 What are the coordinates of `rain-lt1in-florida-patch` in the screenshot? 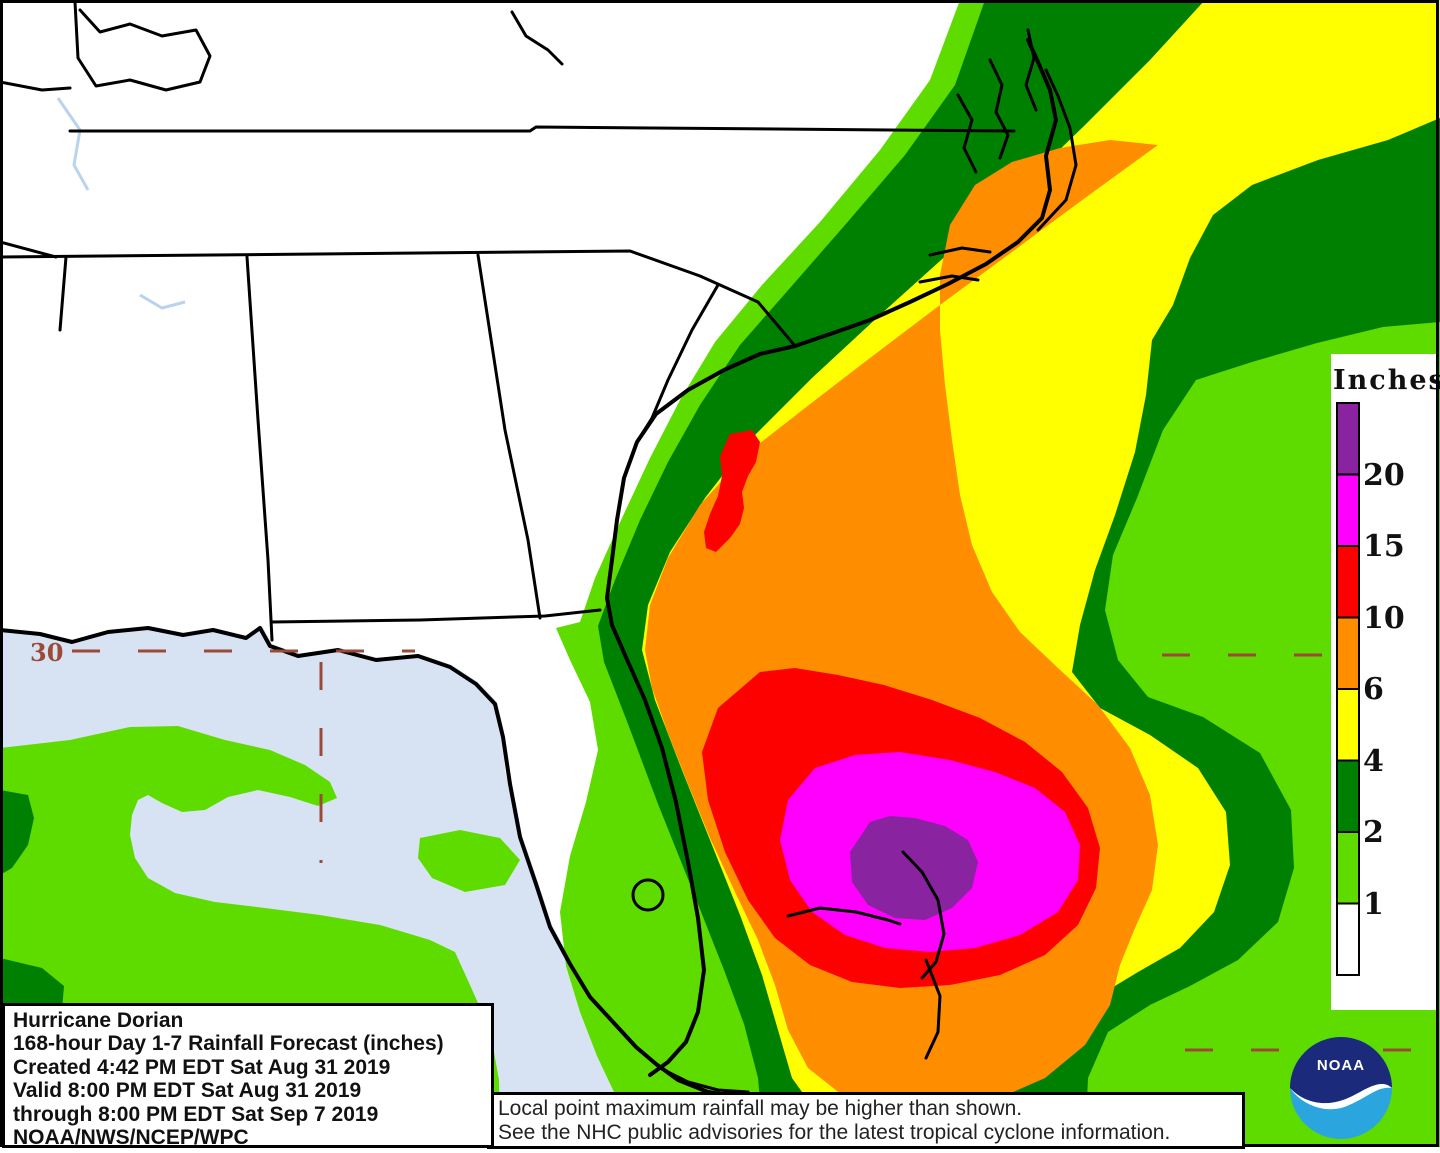 It's located at (535, 751).